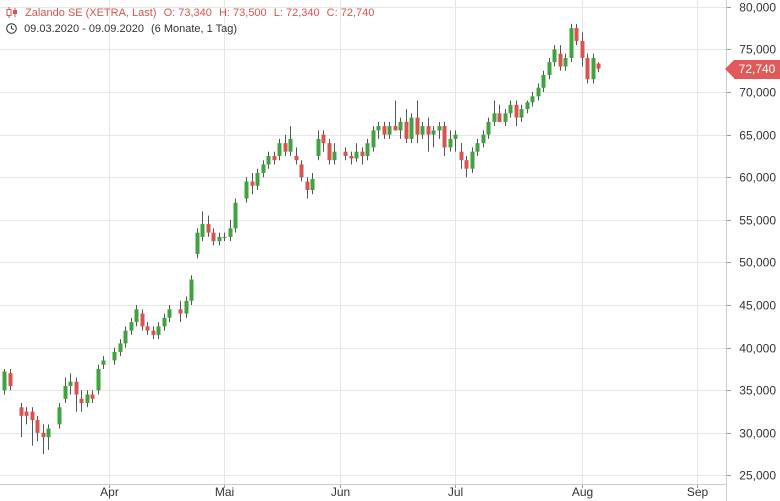 Image resolution: width=780 pixels, height=501 pixels. Describe the element at coordinates (757, 221) in the screenshot. I see `y-tick-label: 55,000` at that location.